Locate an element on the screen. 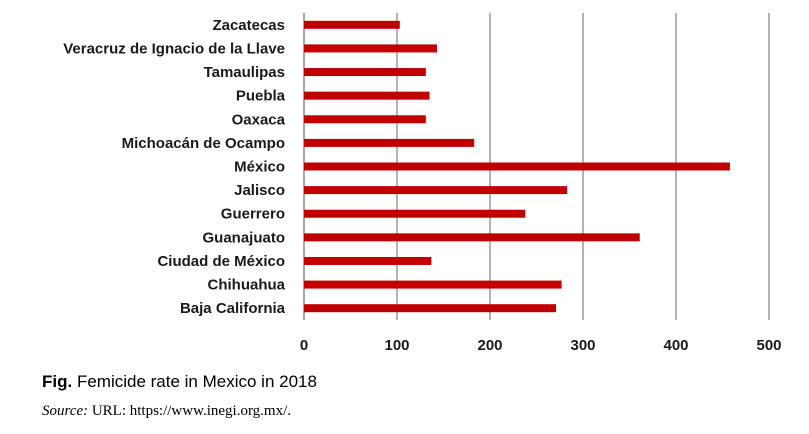 This screenshot has height=434, width=809. category-label-12: Baja California is located at coordinates (233, 308).